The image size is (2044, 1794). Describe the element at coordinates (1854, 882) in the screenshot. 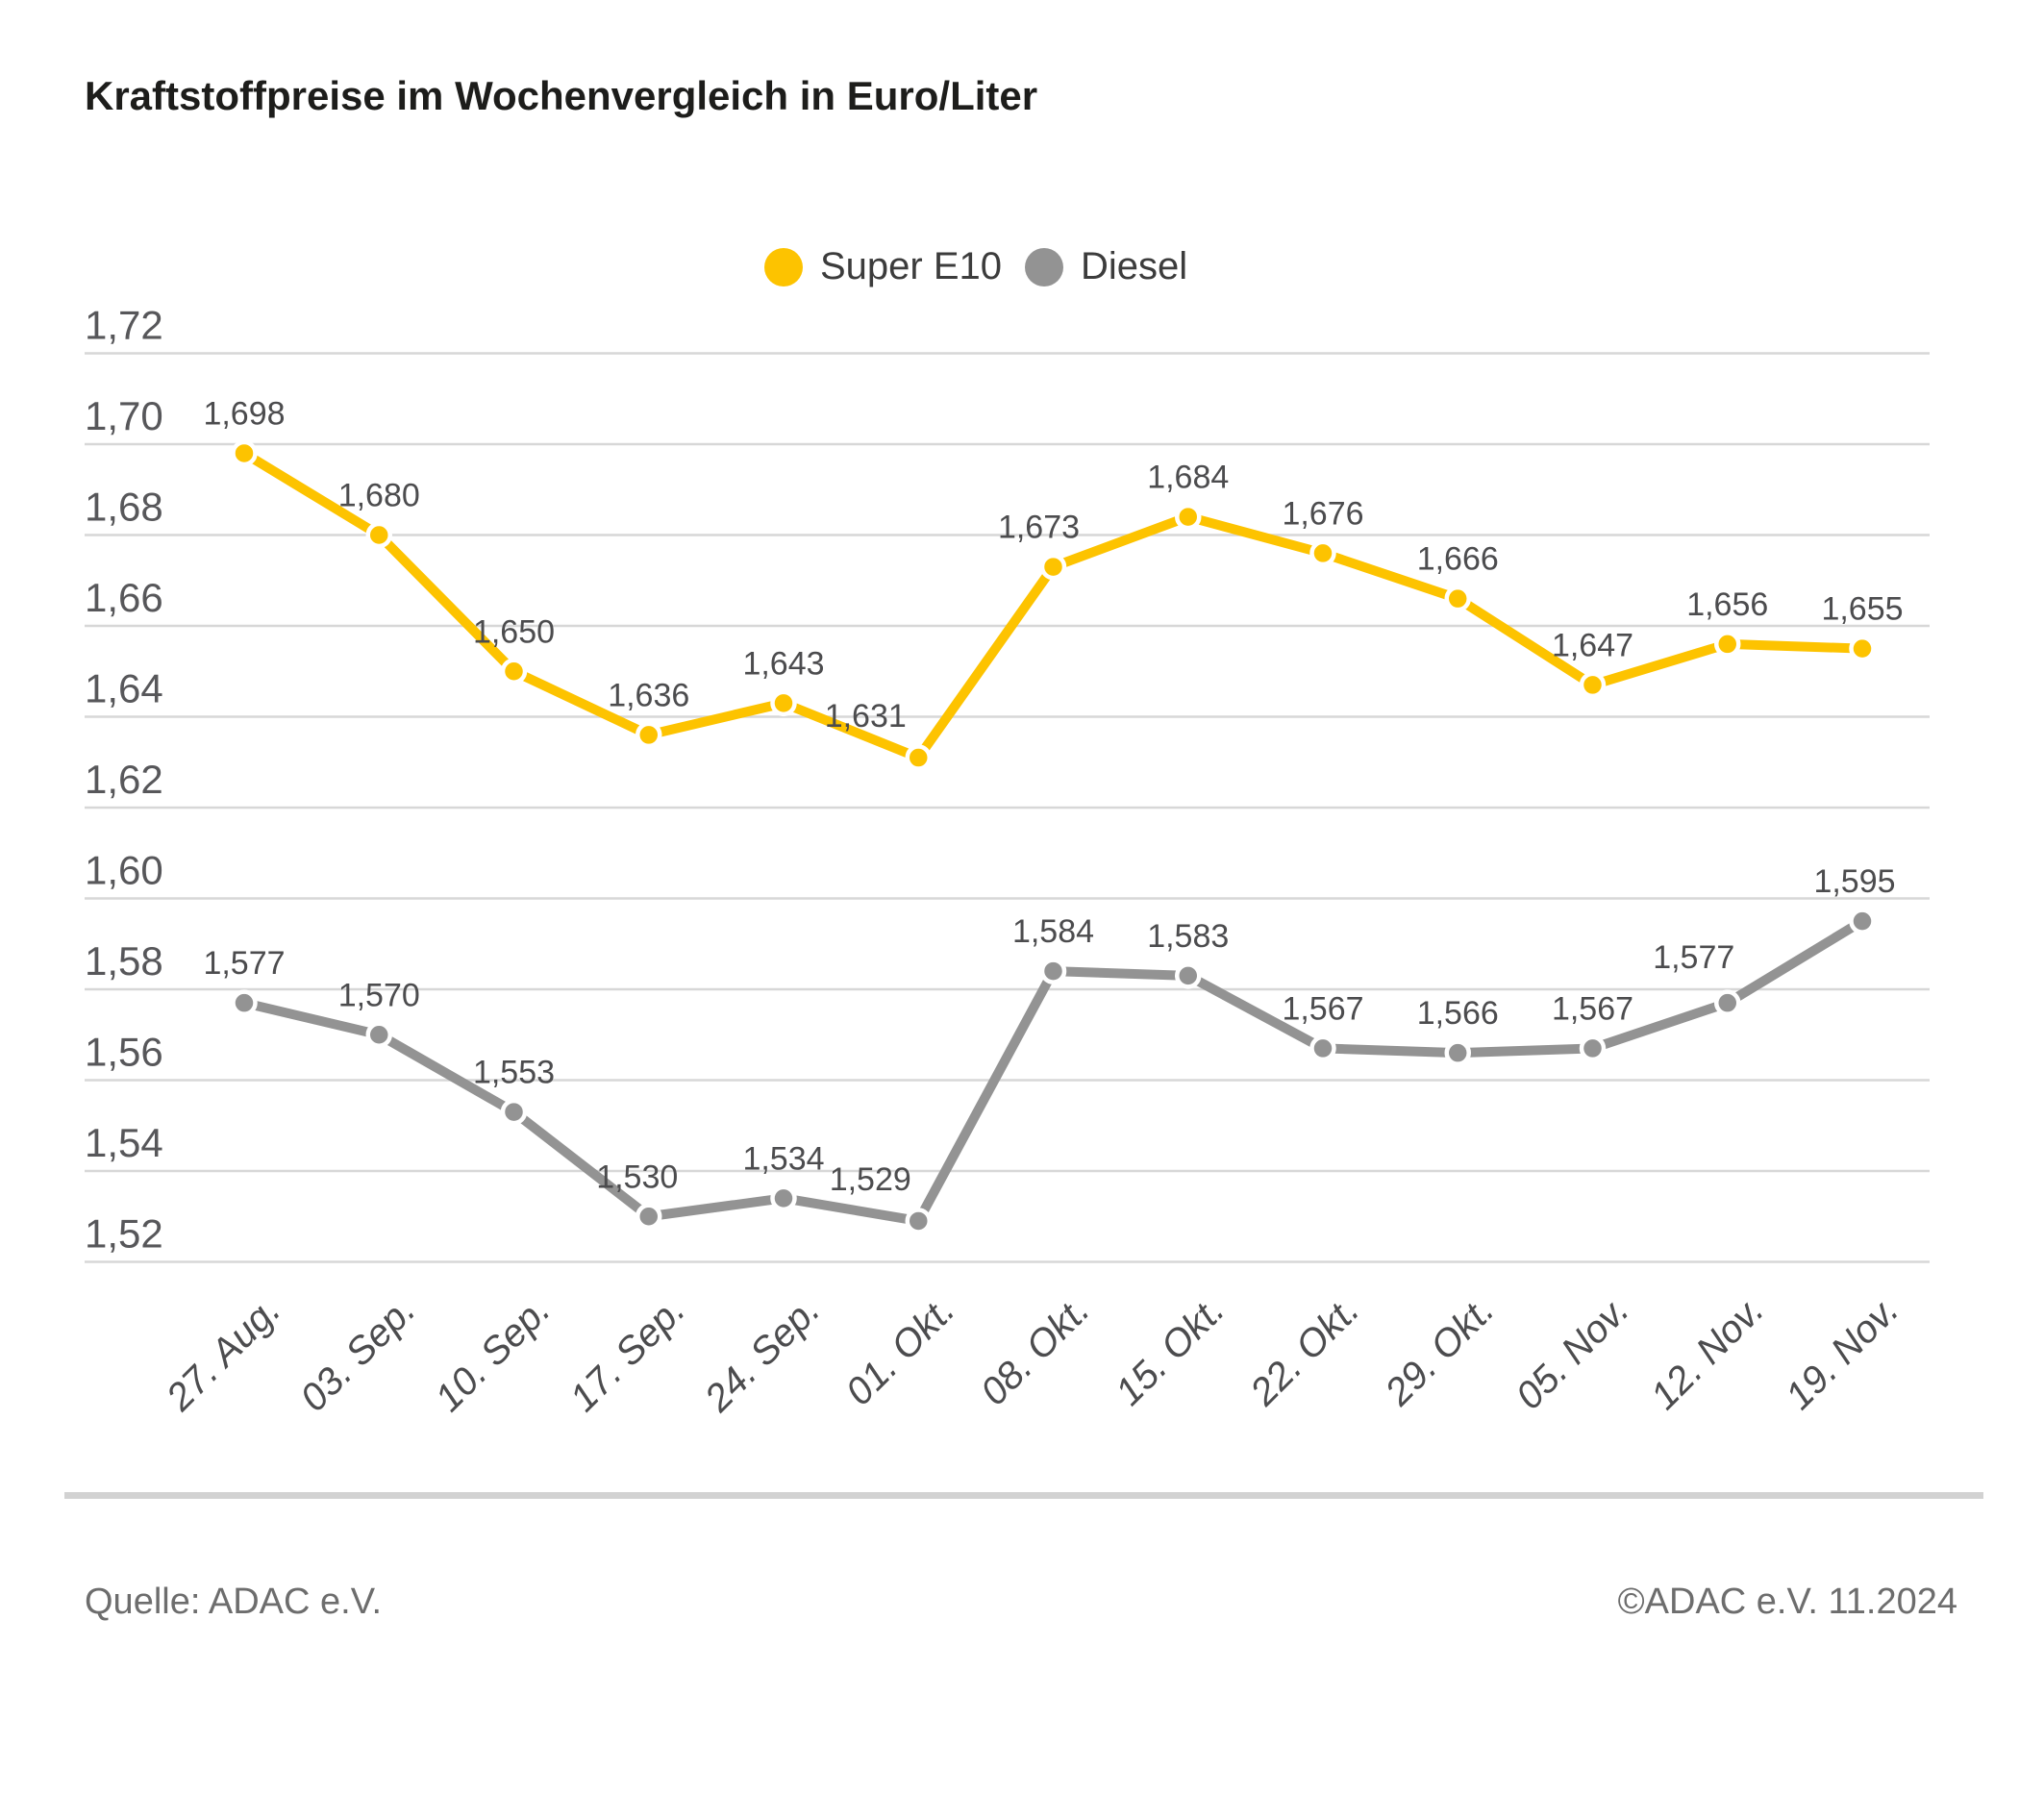

I see `data-point-label: 1,595` at that location.